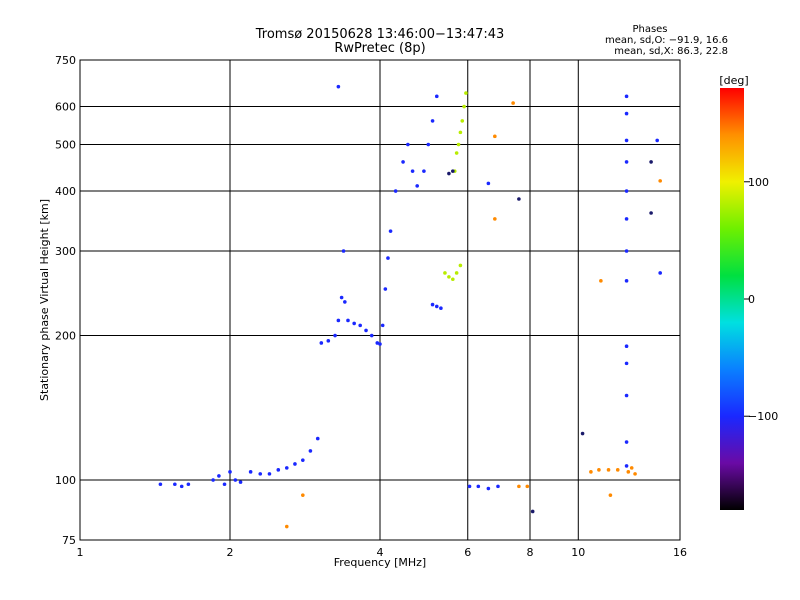 The height and width of the screenshot is (600, 800). Describe the element at coordinates (379, 48) in the screenshot. I see `chart-subtitle: RwPretec (8p)` at that location.